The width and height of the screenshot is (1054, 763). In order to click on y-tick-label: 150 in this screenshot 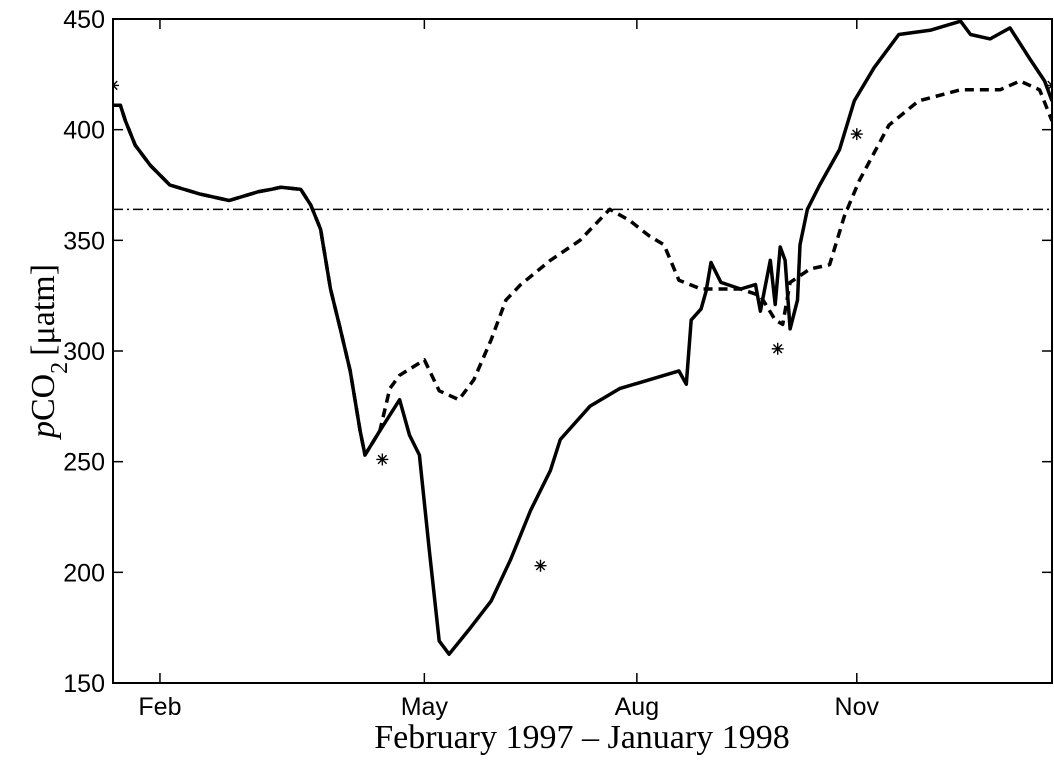, I will do `click(84, 684)`.